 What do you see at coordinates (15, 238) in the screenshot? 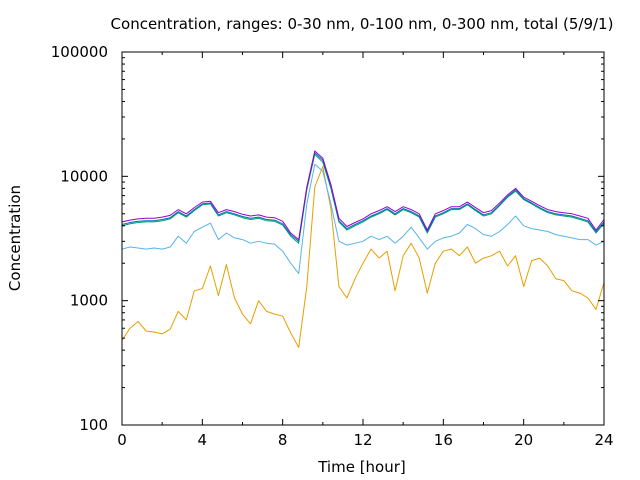
I see `y-axis-label: Concentration` at bounding box center [15, 238].